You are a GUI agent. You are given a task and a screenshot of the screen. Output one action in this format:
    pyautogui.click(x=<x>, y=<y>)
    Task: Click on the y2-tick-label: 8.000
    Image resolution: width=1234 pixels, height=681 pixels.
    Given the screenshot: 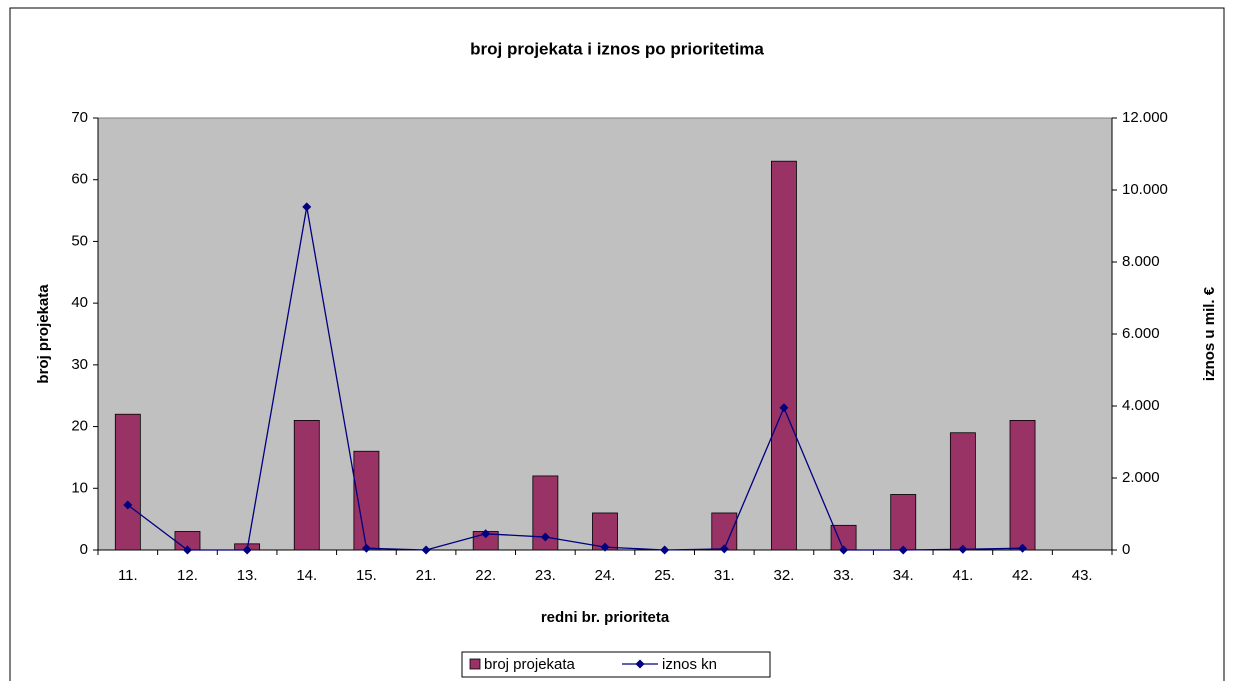 What is the action you would take?
    pyautogui.click(x=1141, y=261)
    